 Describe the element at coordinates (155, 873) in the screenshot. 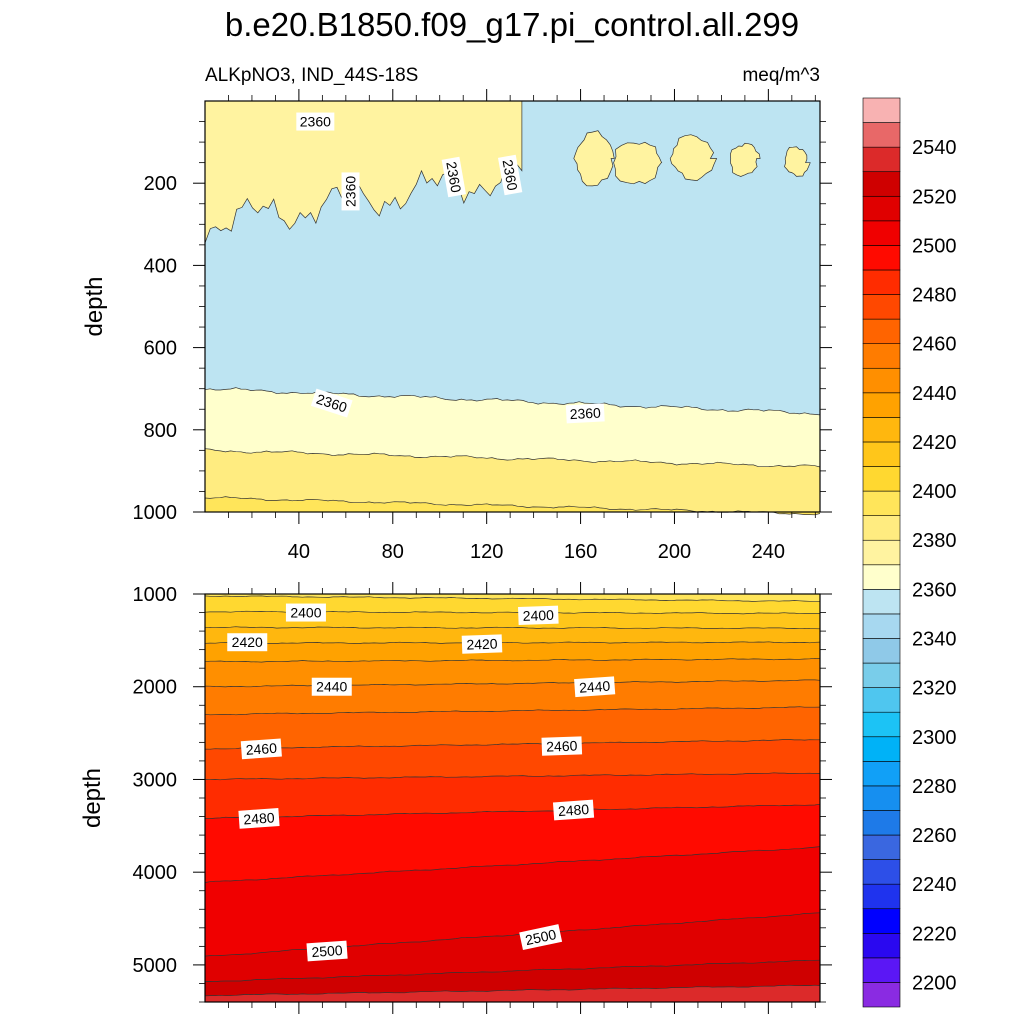

I see `y-tick-label: 4000` at that location.